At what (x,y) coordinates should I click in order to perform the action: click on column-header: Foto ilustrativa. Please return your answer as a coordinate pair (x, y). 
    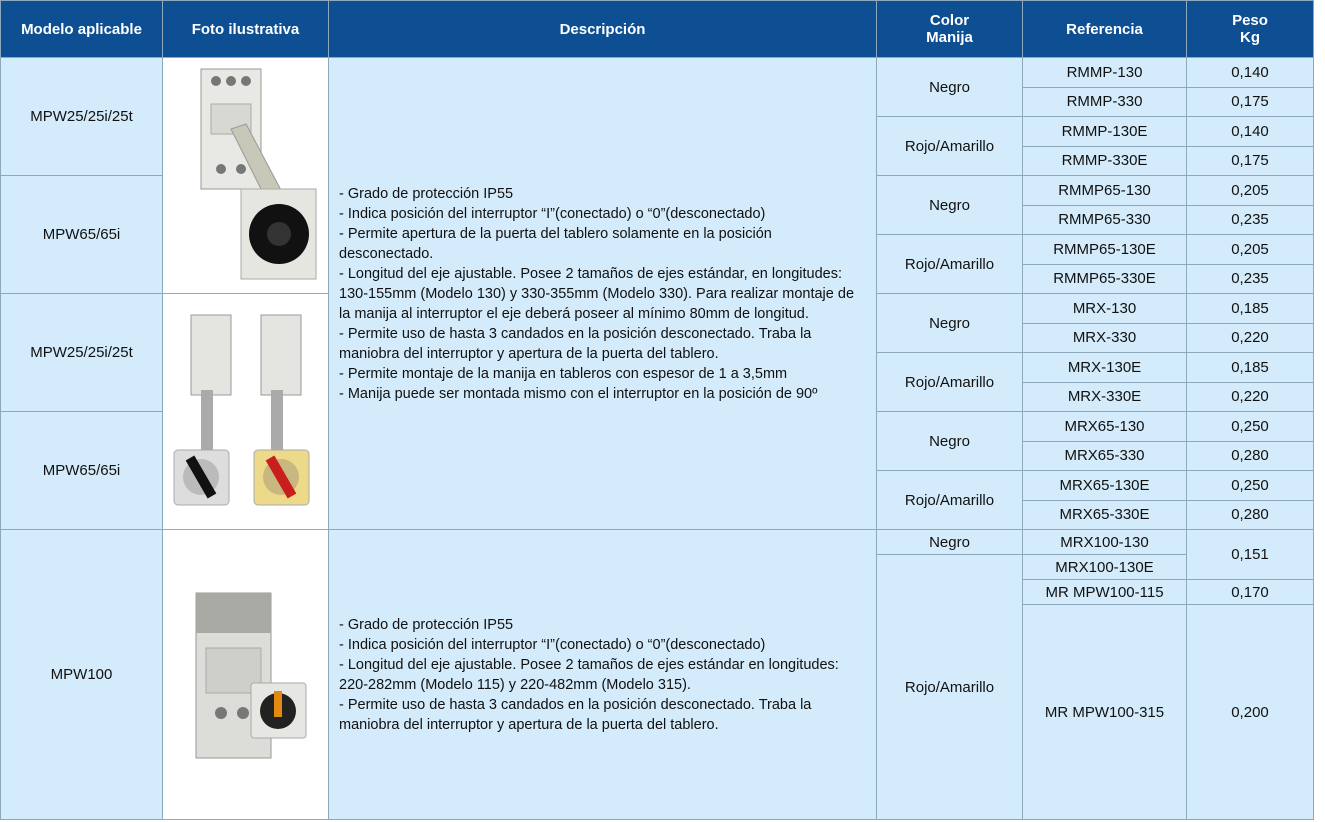
    Looking at the image, I should click on (245, 29).